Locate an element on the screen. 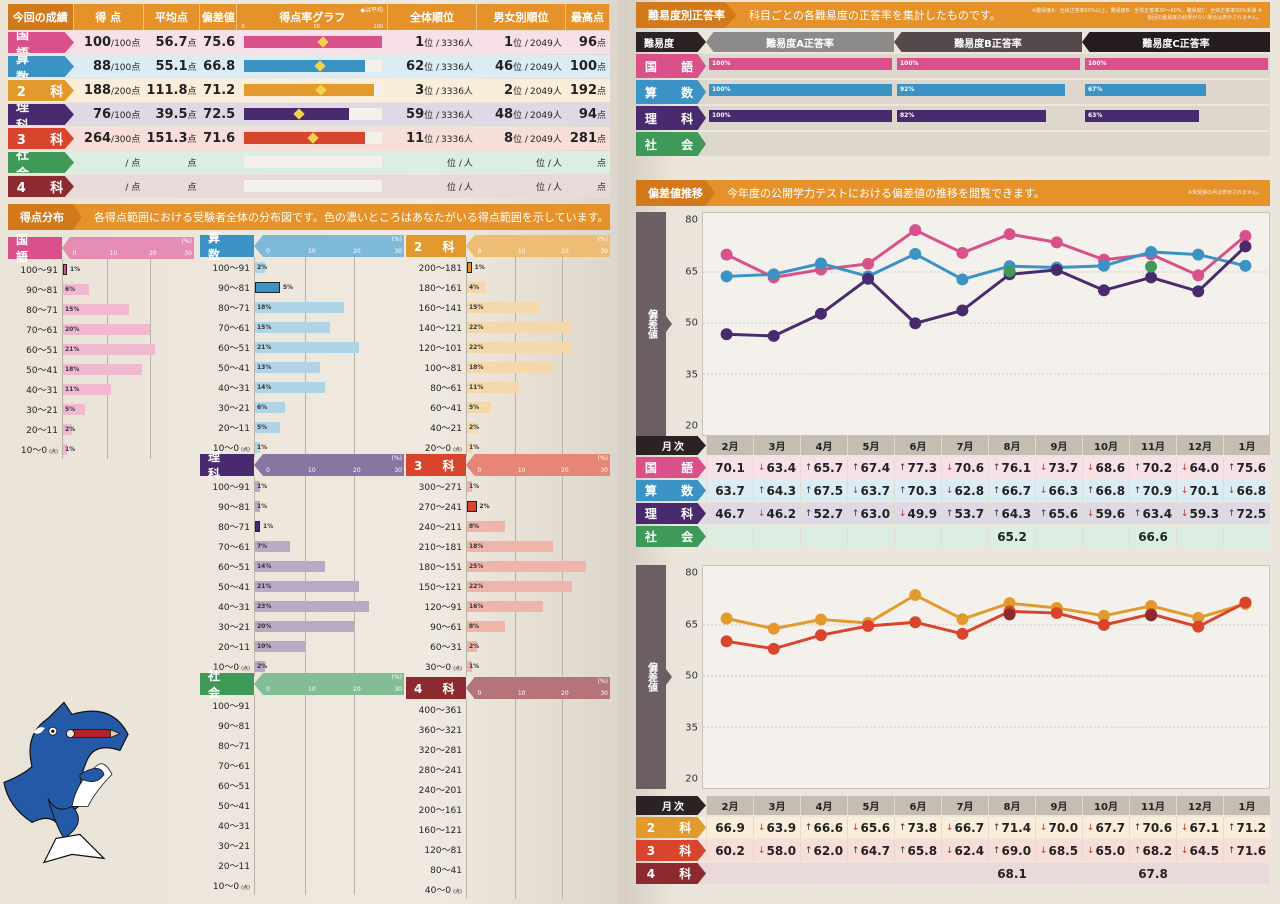  score-range-label: 60～51 is located at coordinates (227, 347).